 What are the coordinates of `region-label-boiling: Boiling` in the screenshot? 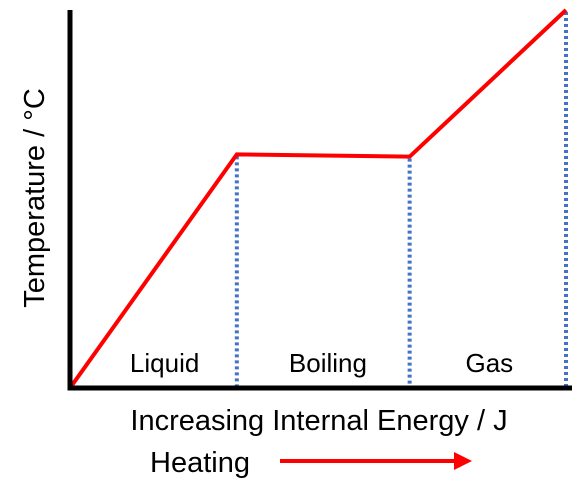 It's located at (328, 363).